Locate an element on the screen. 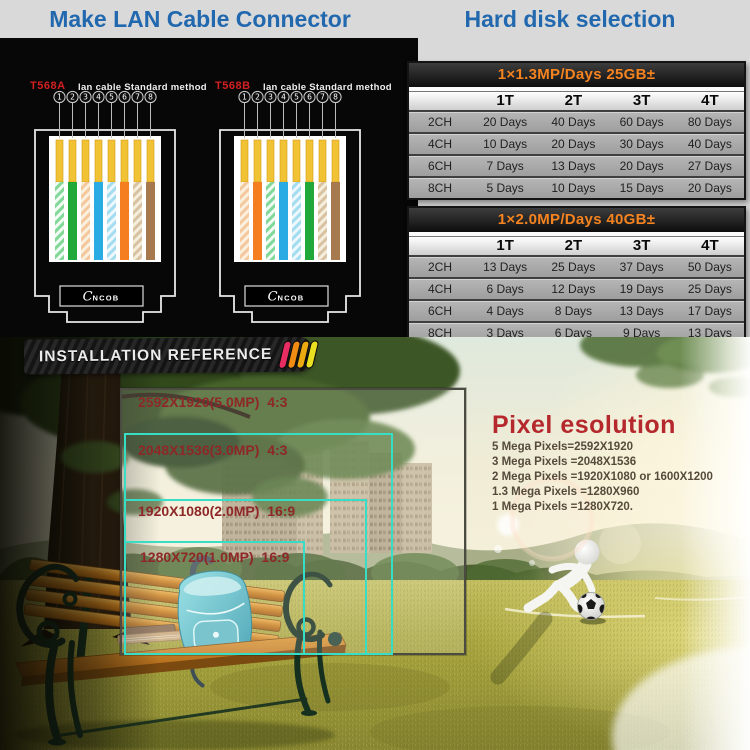 This screenshot has width=750, height=750. table-cell: 60 Days is located at coordinates (641, 122).